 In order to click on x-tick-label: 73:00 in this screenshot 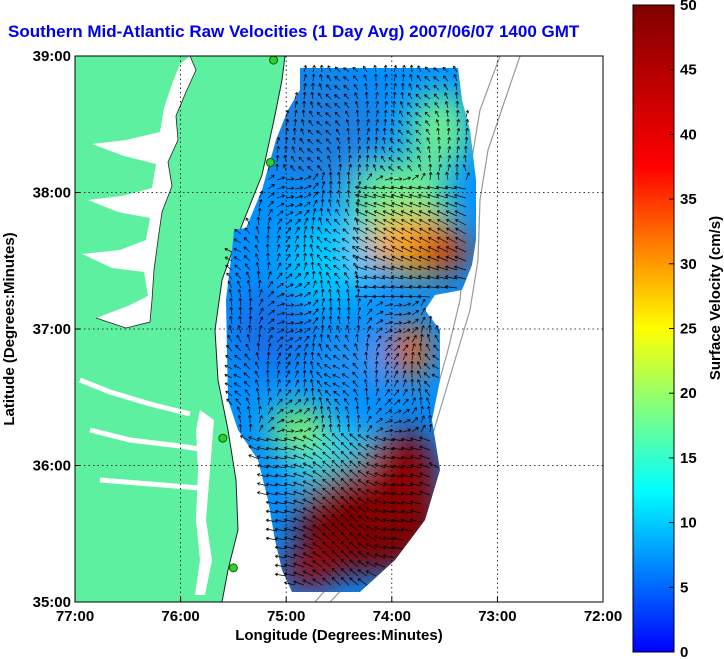, I will do `click(497, 616)`.